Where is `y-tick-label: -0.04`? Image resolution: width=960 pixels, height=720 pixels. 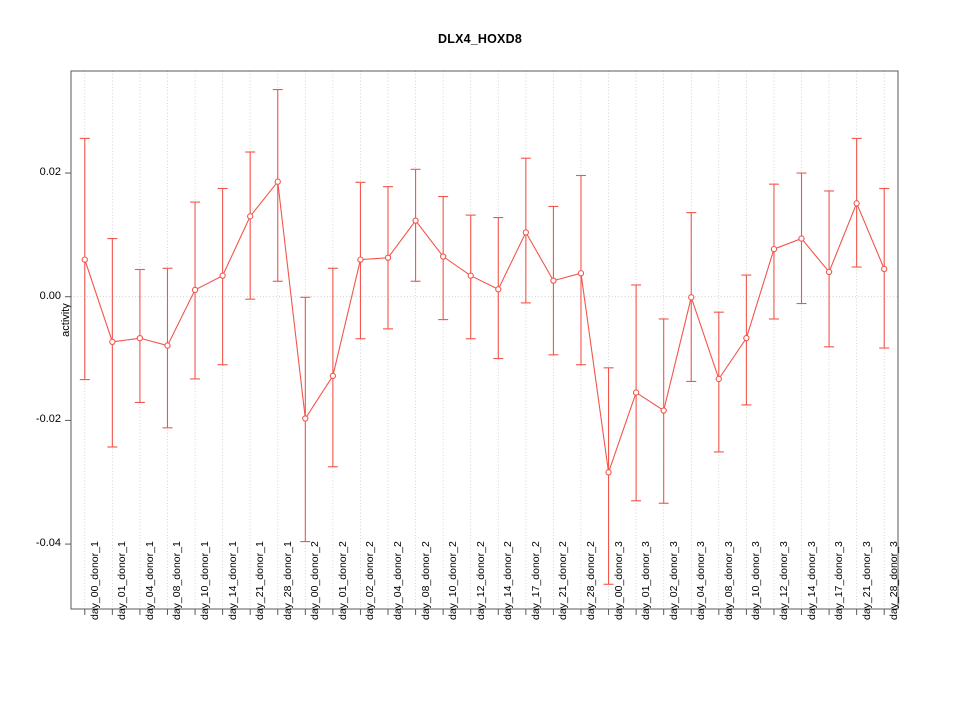
y-tick-label: -0.04 is located at coordinates (48, 543).